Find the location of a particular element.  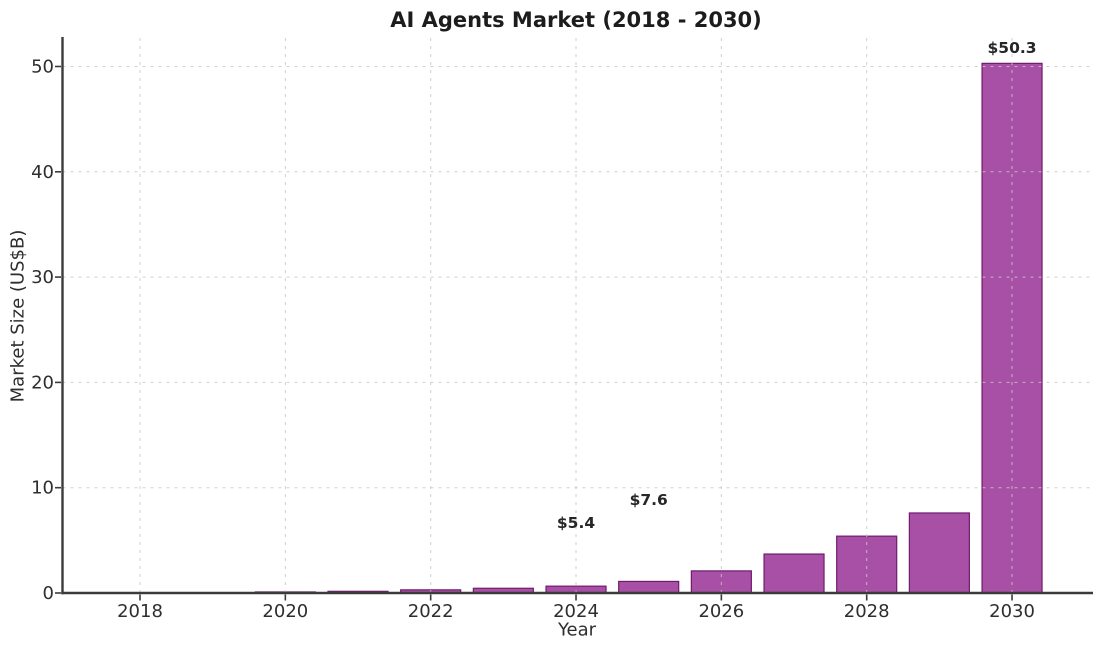

y-axis-label: Market Size (US$B) is located at coordinates (18, 316).